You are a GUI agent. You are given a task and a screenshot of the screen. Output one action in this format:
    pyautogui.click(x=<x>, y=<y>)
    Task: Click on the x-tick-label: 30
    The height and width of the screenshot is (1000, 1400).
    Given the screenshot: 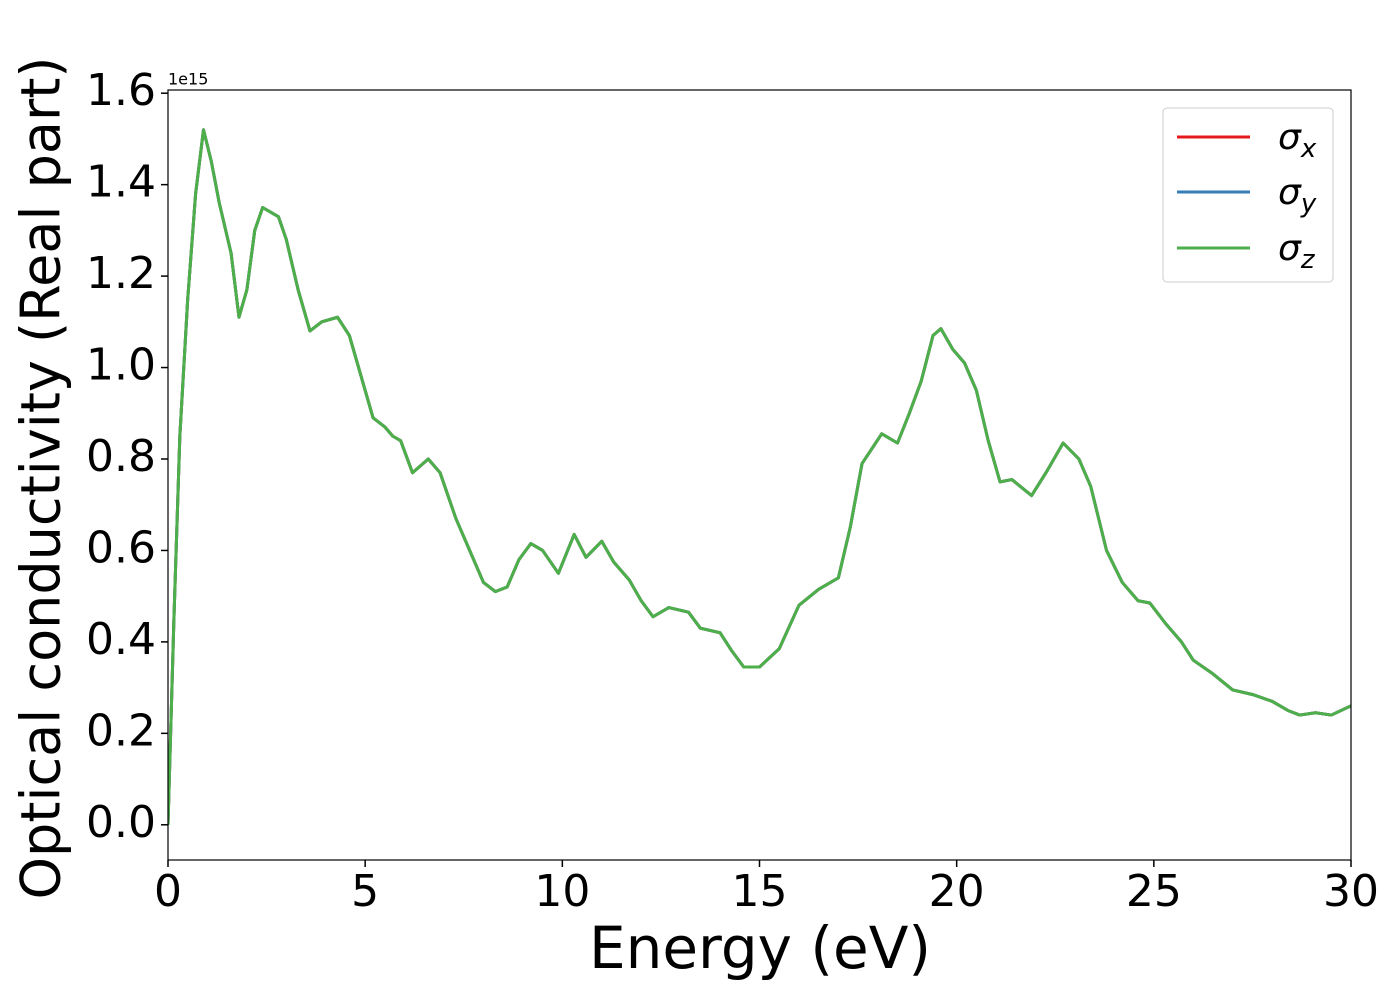 What is the action you would take?
    pyautogui.click(x=1351, y=891)
    